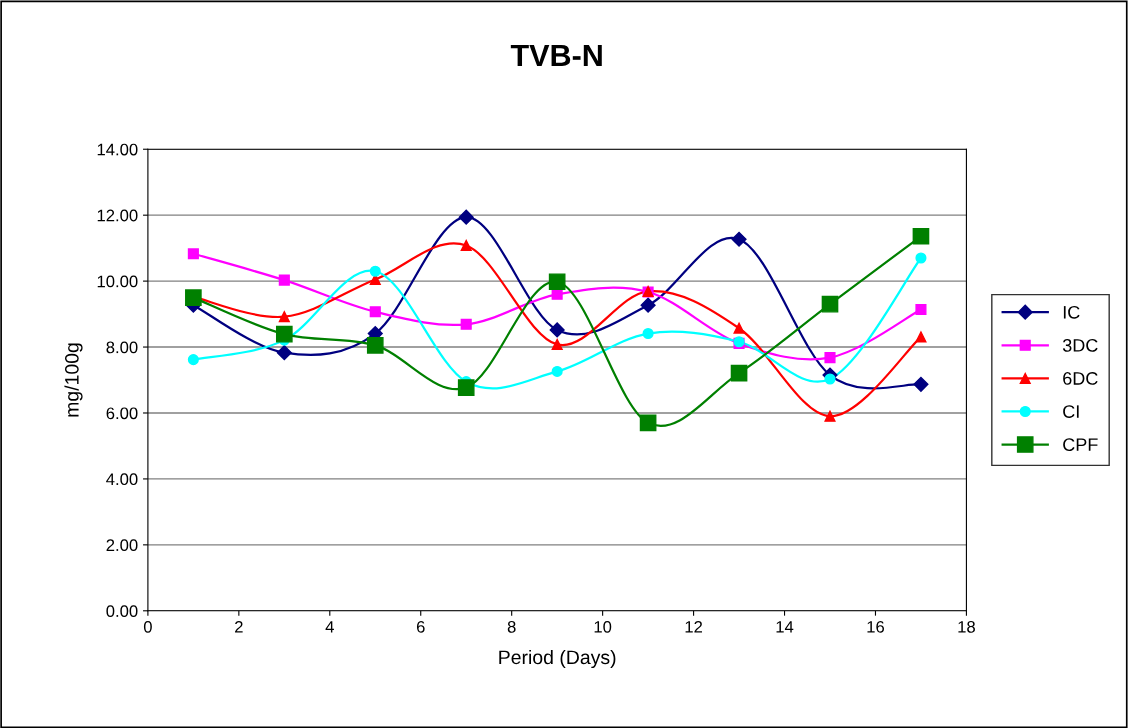  I want to click on x-tick-label: 0, so click(147, 626).